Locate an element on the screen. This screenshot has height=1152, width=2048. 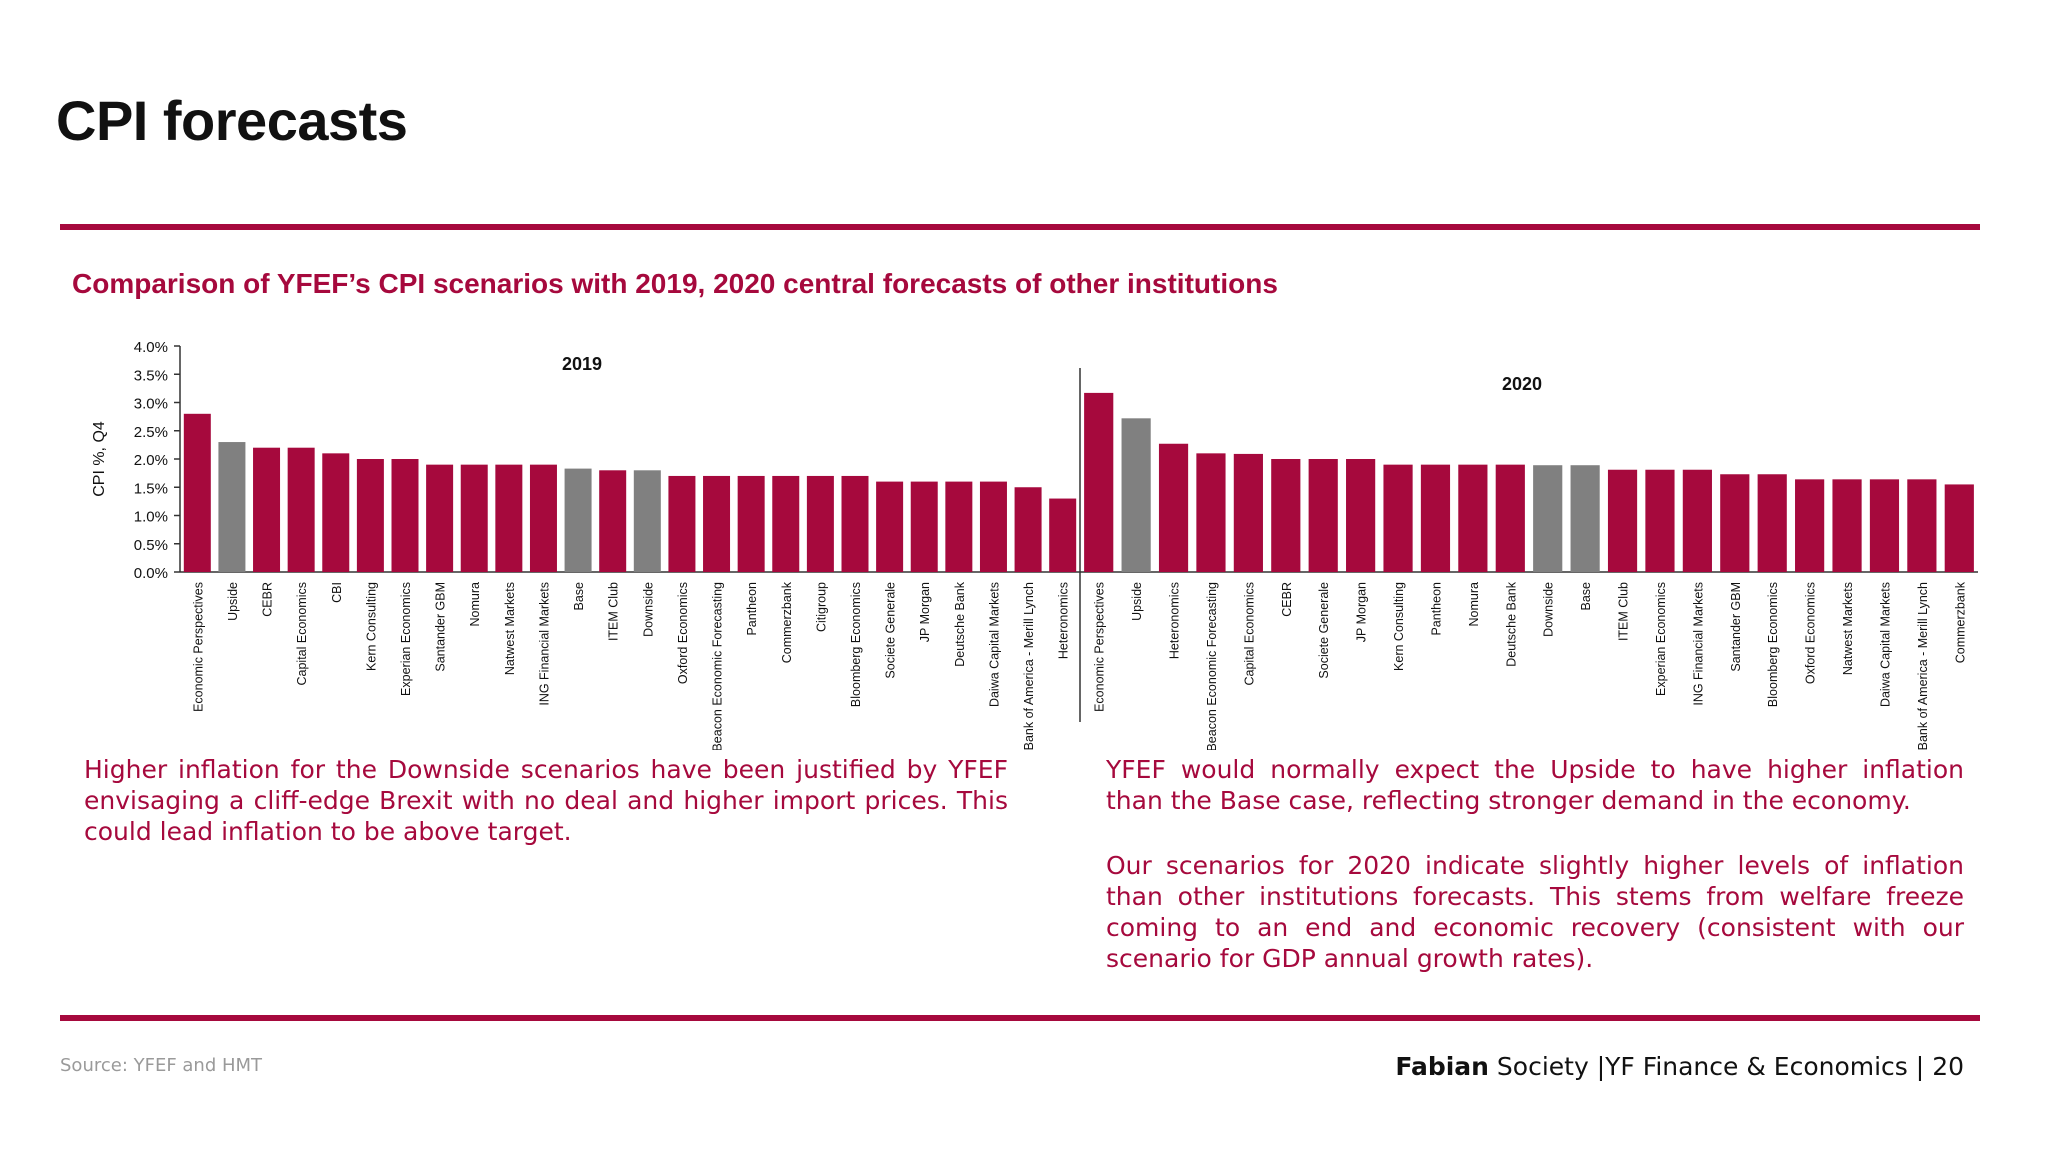
x-tick-label: Oxford Economics is located at coordinates (1811, 633).